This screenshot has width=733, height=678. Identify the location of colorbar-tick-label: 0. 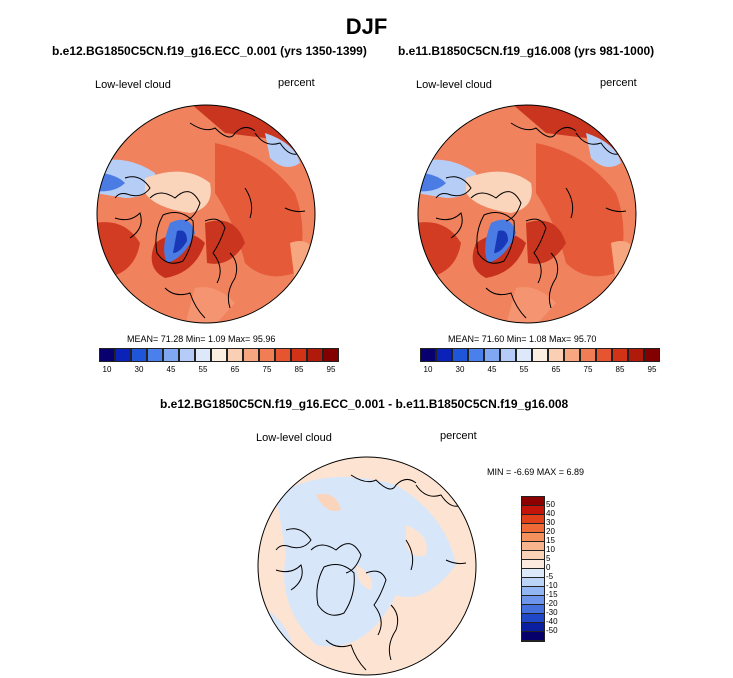
(548, 567).